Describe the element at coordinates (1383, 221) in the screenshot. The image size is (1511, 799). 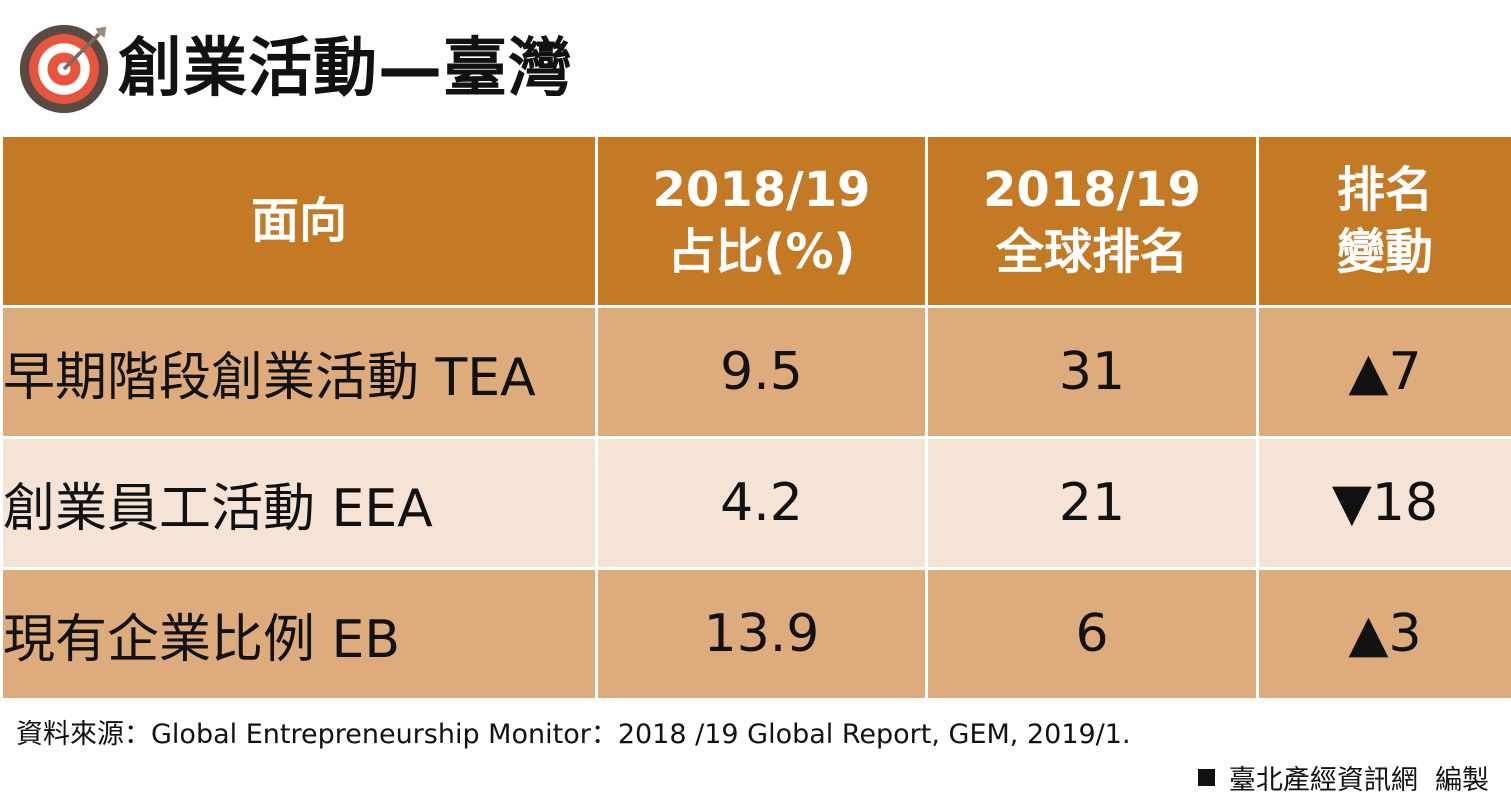
I see `column-header-rank-change: 排名 變動` at that location.